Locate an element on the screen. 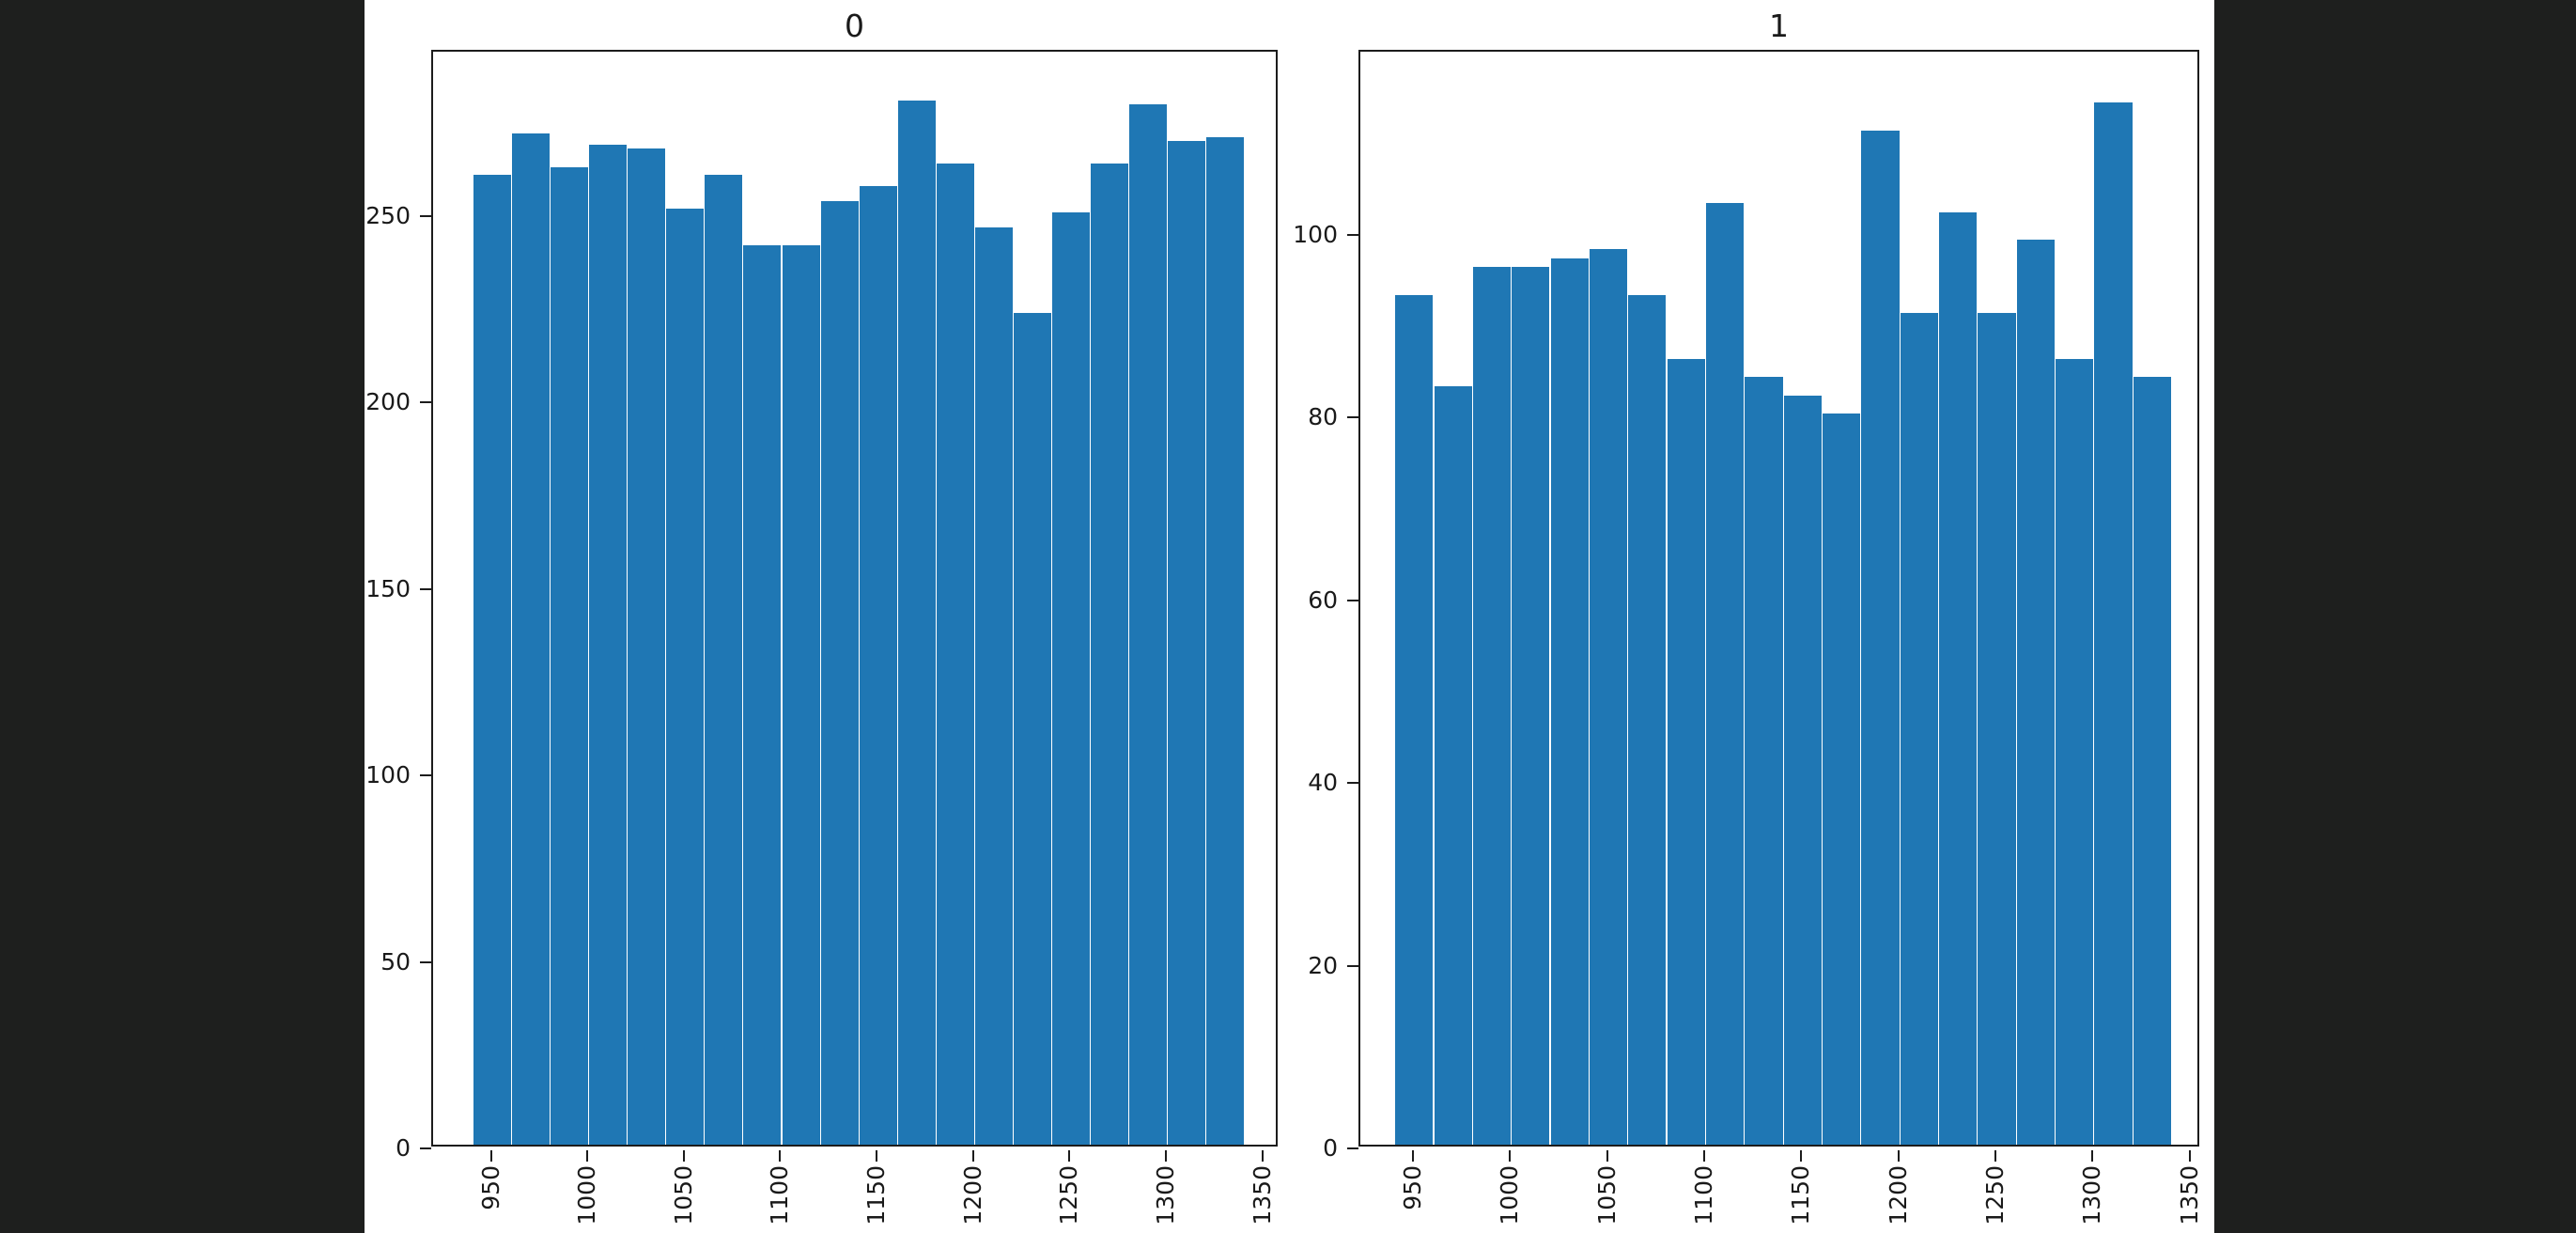  subplot-0-title: 0 is located at coordinates (854, 26).